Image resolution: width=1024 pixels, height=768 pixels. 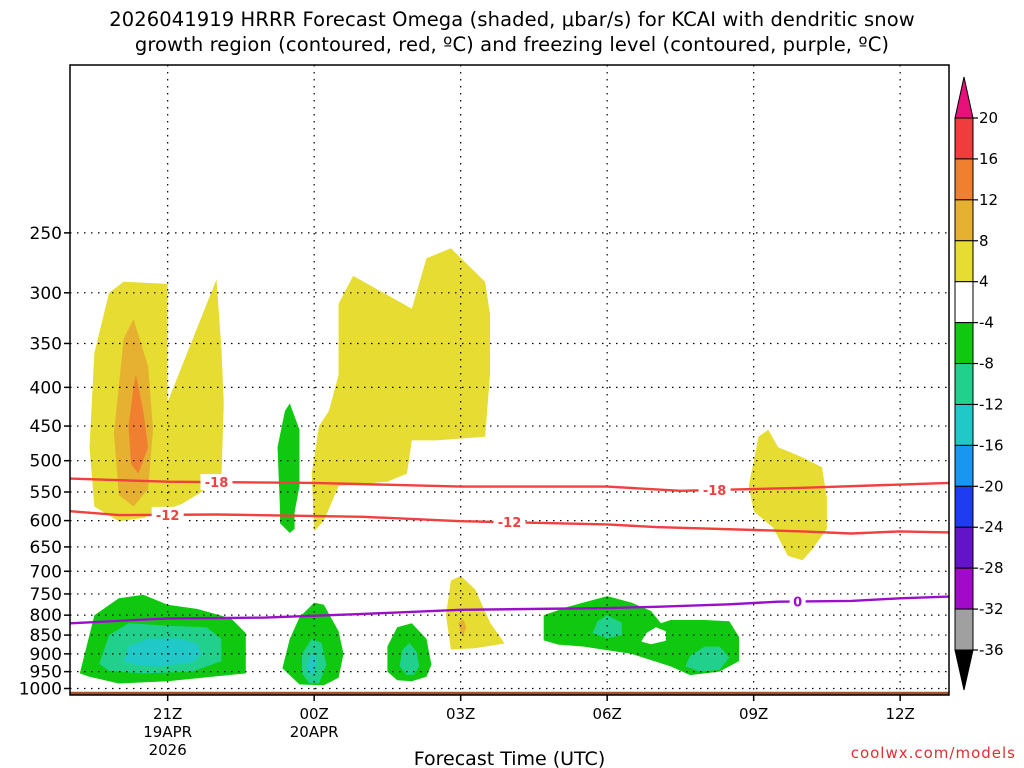 I want to click on y-tick-label: 450, so click(x=46, y=427).